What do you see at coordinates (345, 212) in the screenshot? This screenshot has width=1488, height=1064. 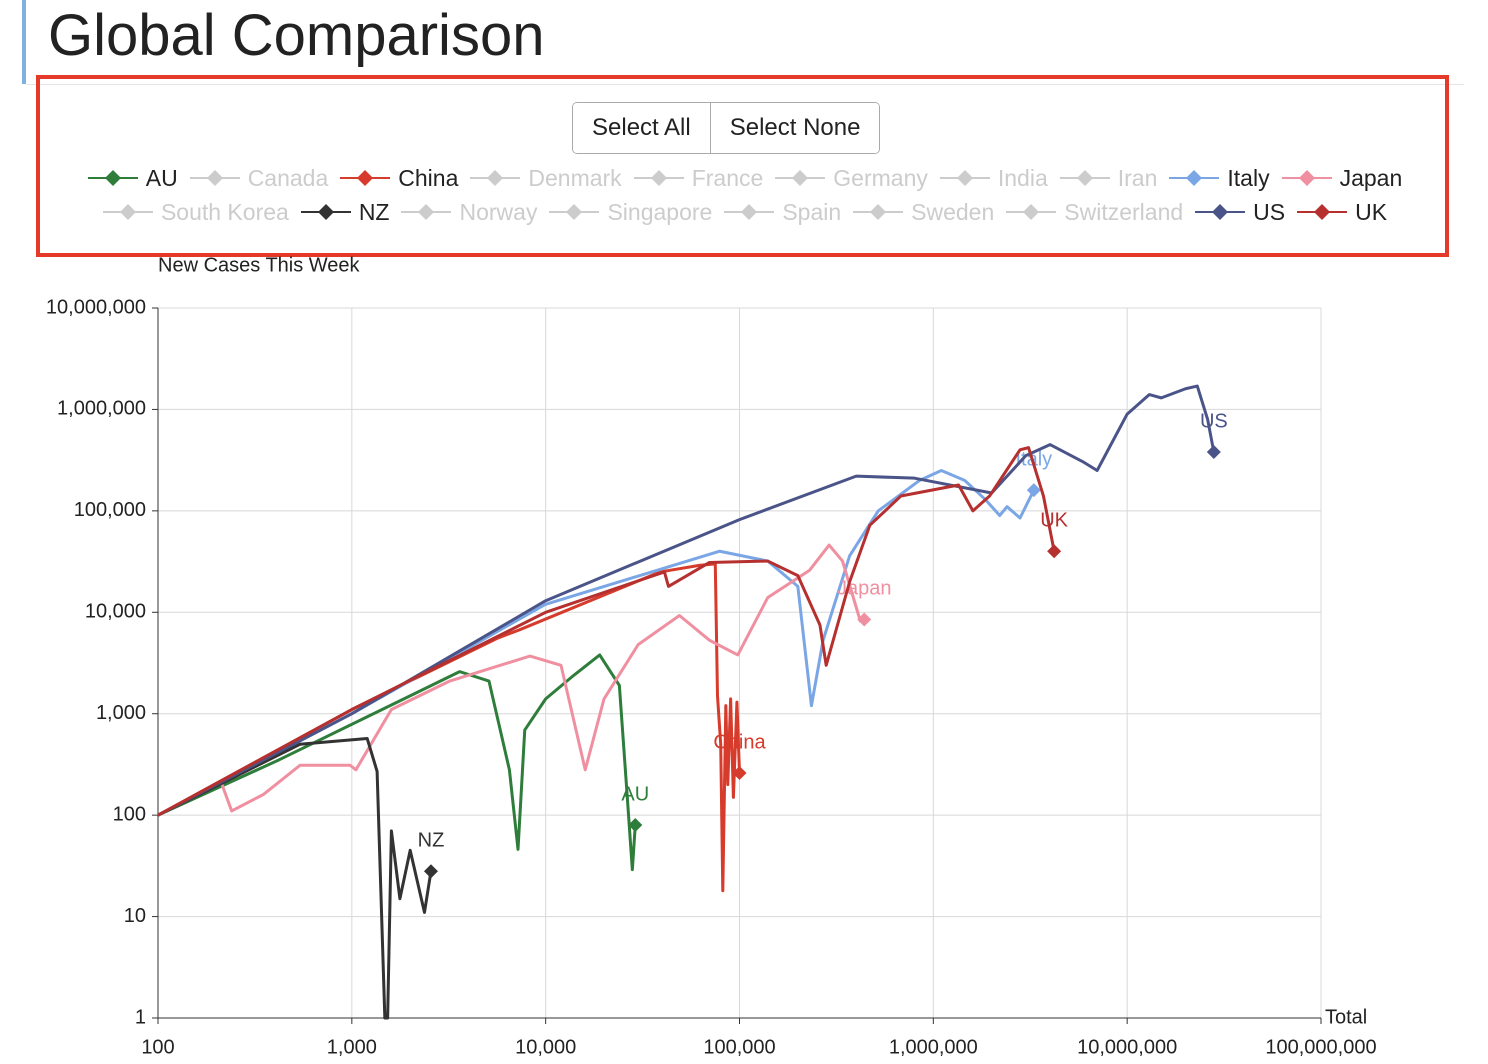 I see `legend-item: NZ` at bounding box center [345, 212].